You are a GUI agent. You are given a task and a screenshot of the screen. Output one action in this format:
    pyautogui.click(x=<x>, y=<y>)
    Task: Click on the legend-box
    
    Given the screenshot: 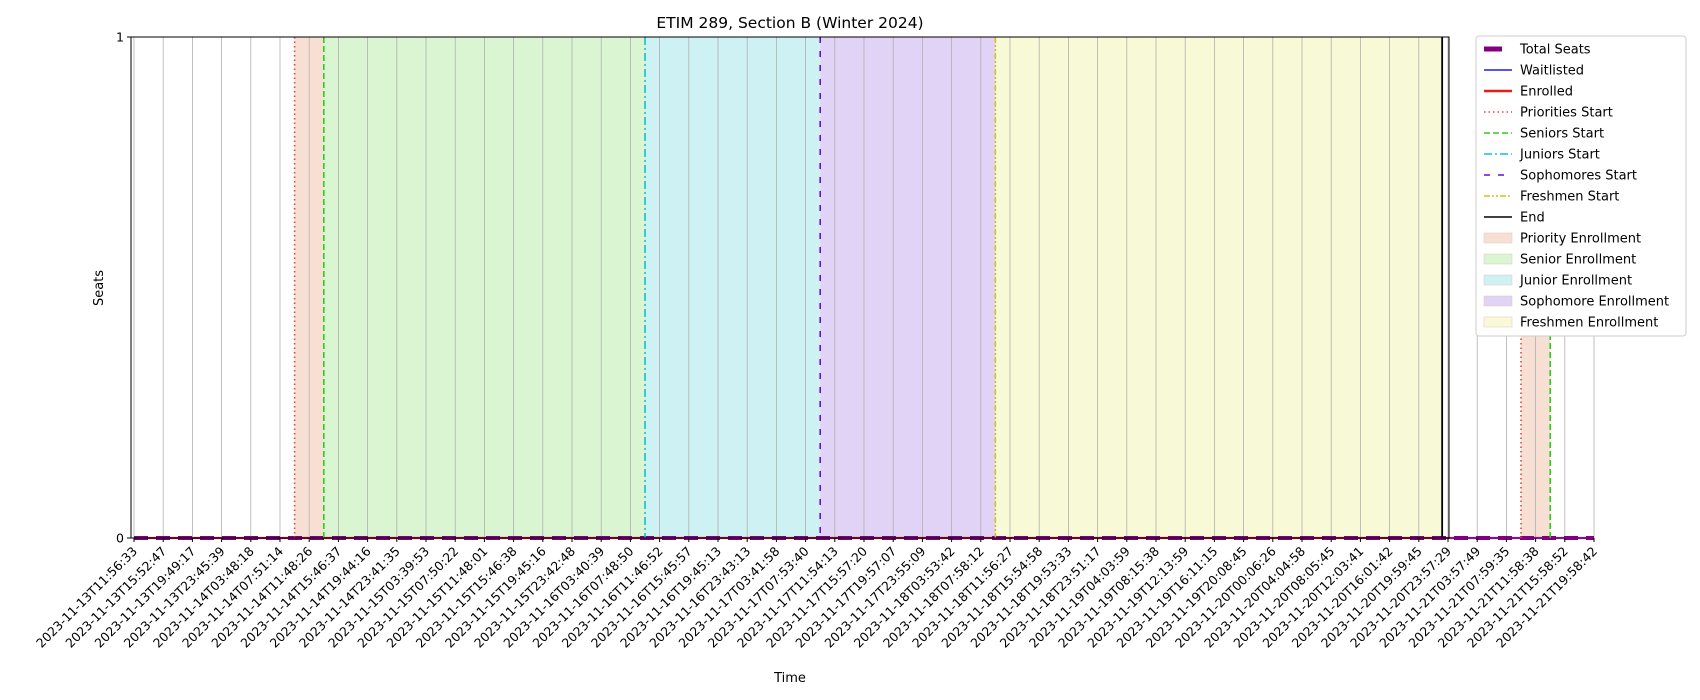 What is the action you would take?
    pyautogui.click(x=1581, y=186)
    